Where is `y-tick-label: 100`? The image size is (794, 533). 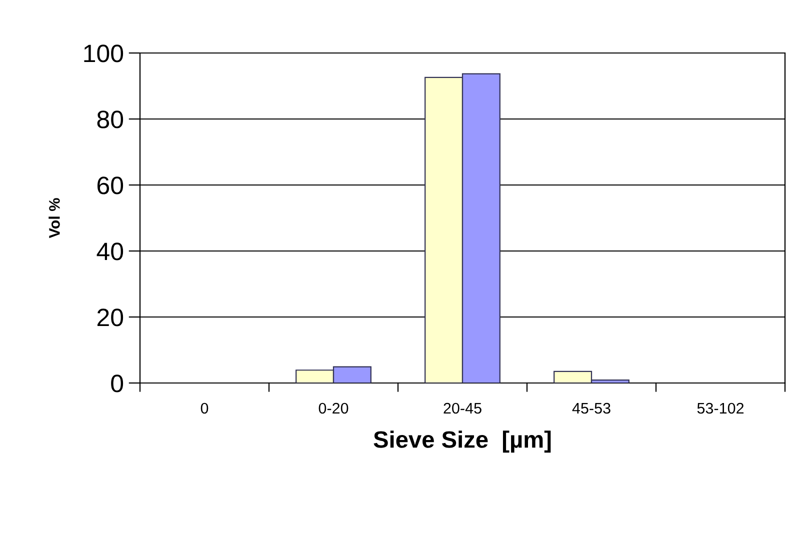 y-tick-label: 100 is located at coordinates (104, 53).